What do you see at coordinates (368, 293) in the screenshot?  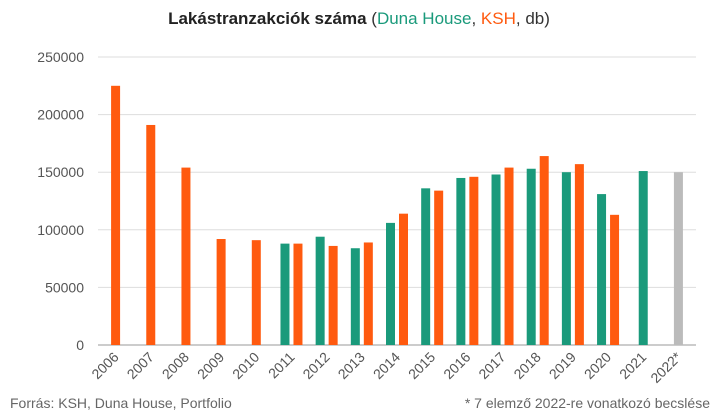 I see `bar-ksh-2013` at bounding box center [368, 293].